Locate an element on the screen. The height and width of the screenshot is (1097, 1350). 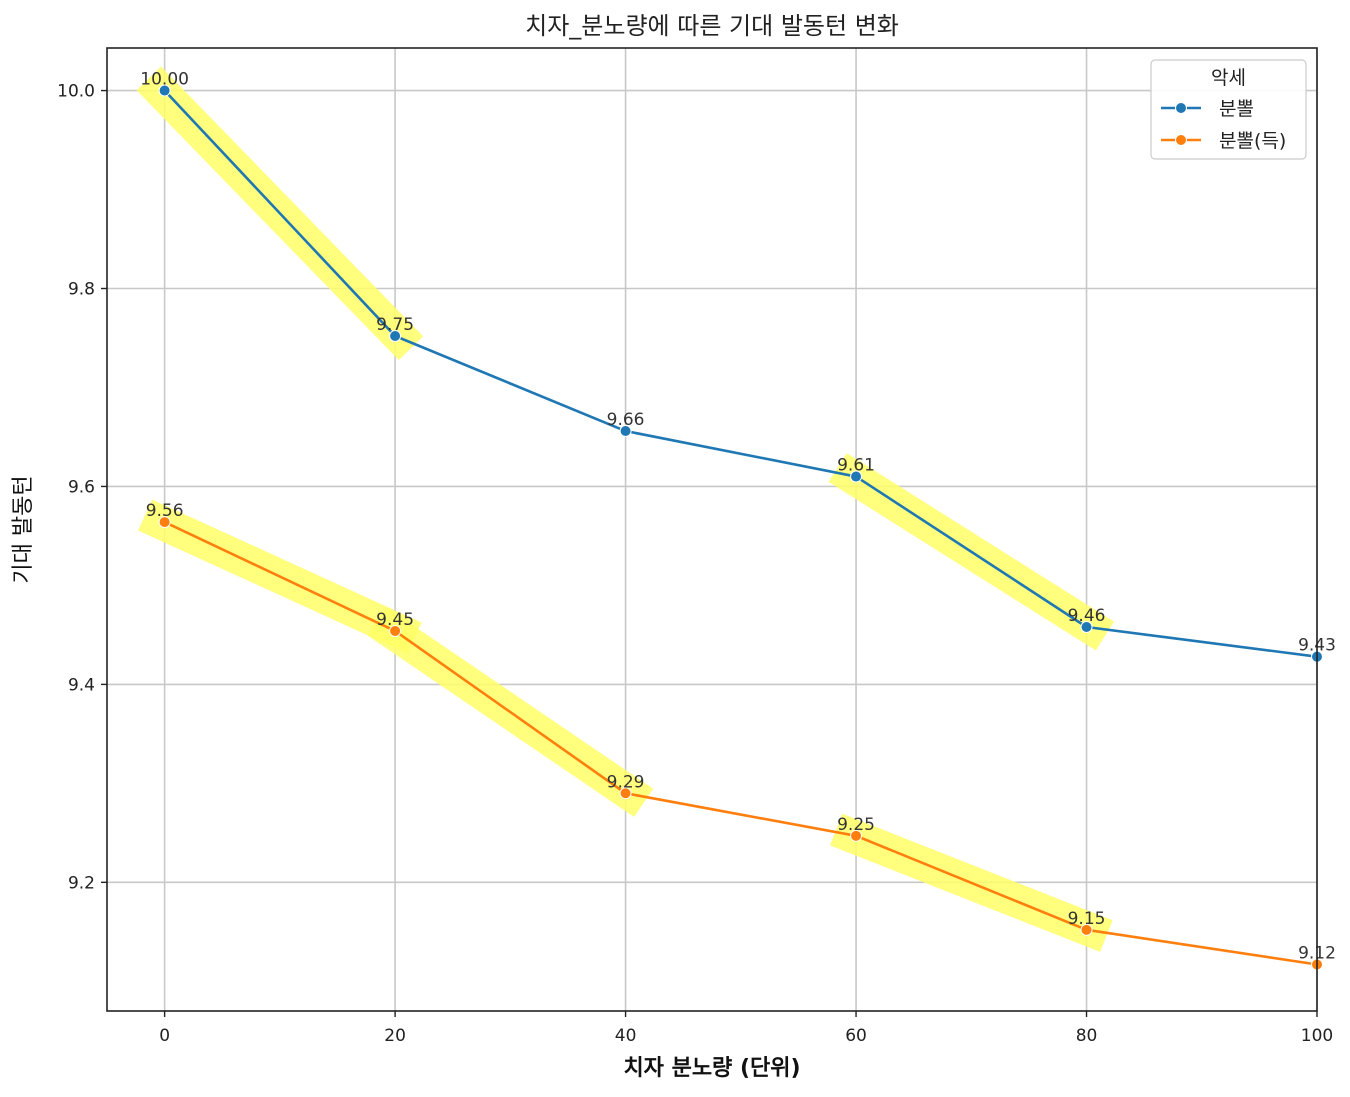
legend-title: 악세 is located at coordinates (1228, 78).